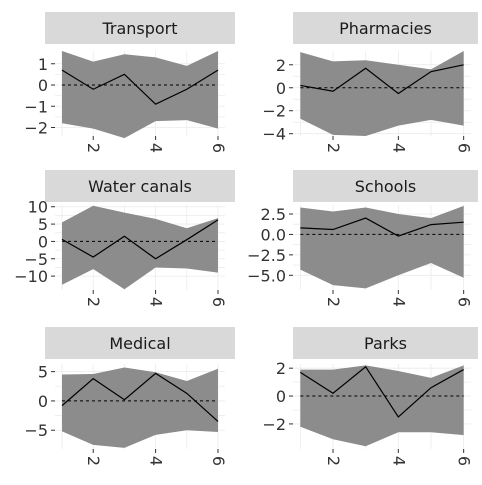  Describe the element at coordinates (273, 214) in the screenshot. I see `y-tick-label: 2.5` at that location.